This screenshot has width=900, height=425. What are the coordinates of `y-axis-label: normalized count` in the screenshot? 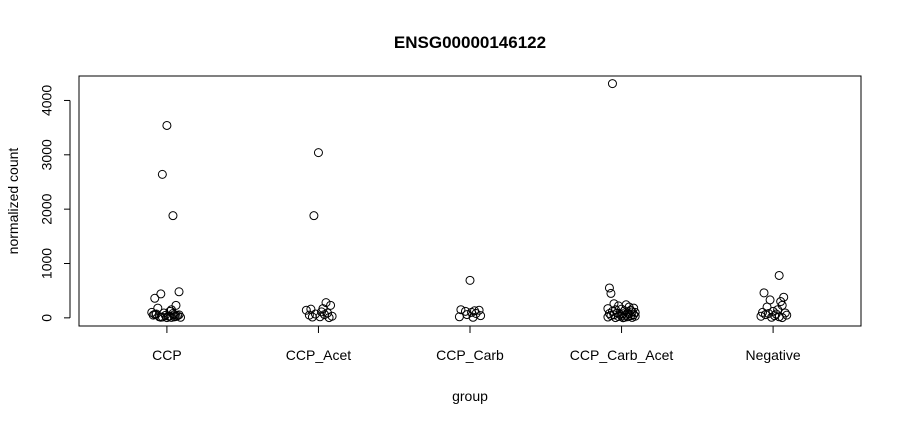 It's located at (13, 201).